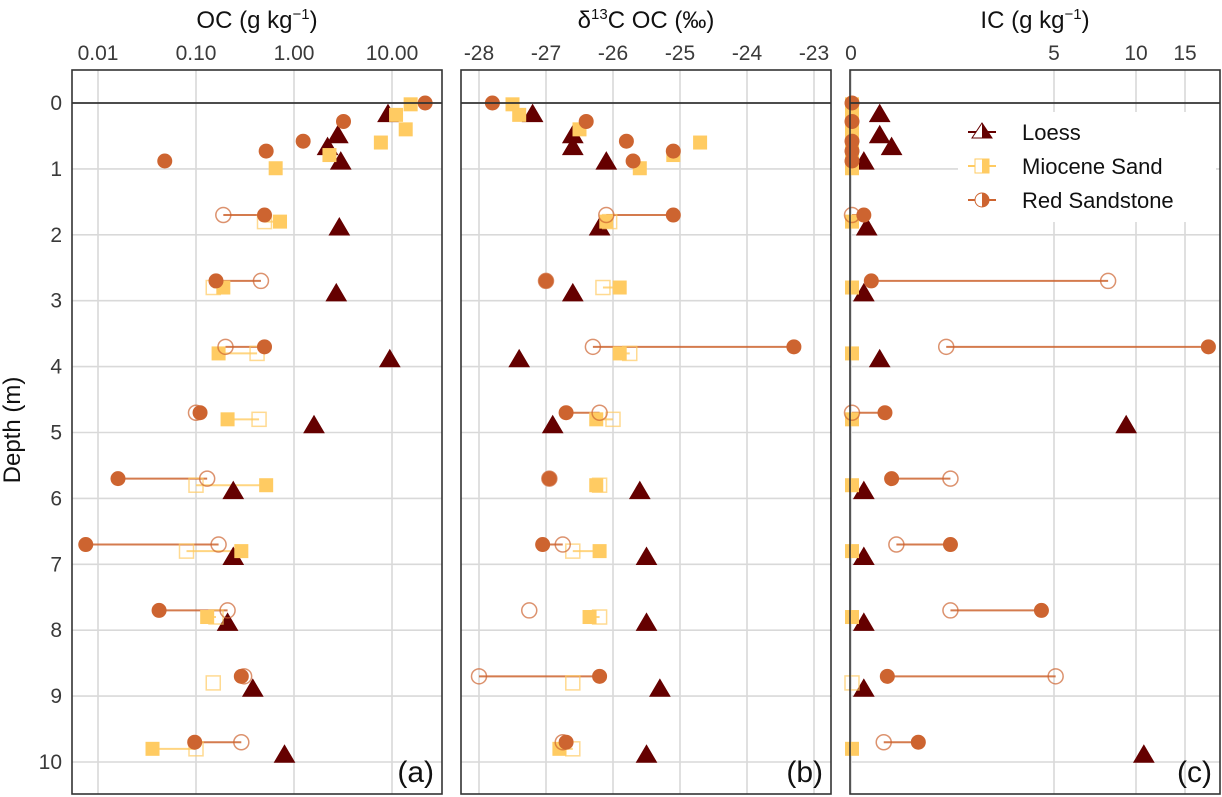  I want to click on legend-entry-label: Miocene Sand, so click(1092, 166).